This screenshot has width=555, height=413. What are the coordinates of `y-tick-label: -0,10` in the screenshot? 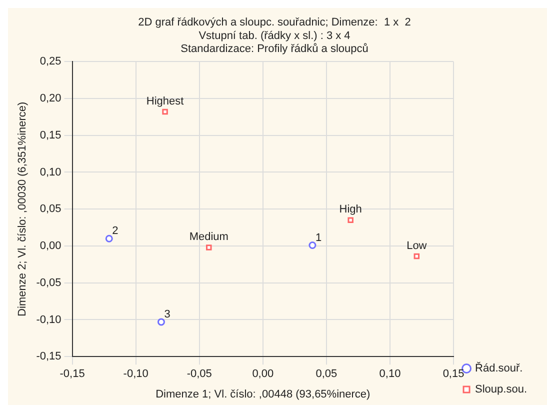 It's located at (49, 320).